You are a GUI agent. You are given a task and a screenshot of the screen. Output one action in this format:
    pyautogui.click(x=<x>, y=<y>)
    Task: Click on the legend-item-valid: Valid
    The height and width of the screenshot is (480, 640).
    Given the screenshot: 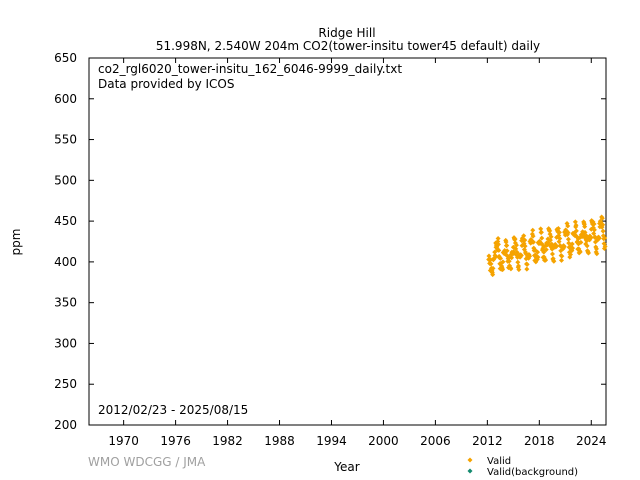 What is the action you would take?
    pyautogui.click(x=489, y=461)
    